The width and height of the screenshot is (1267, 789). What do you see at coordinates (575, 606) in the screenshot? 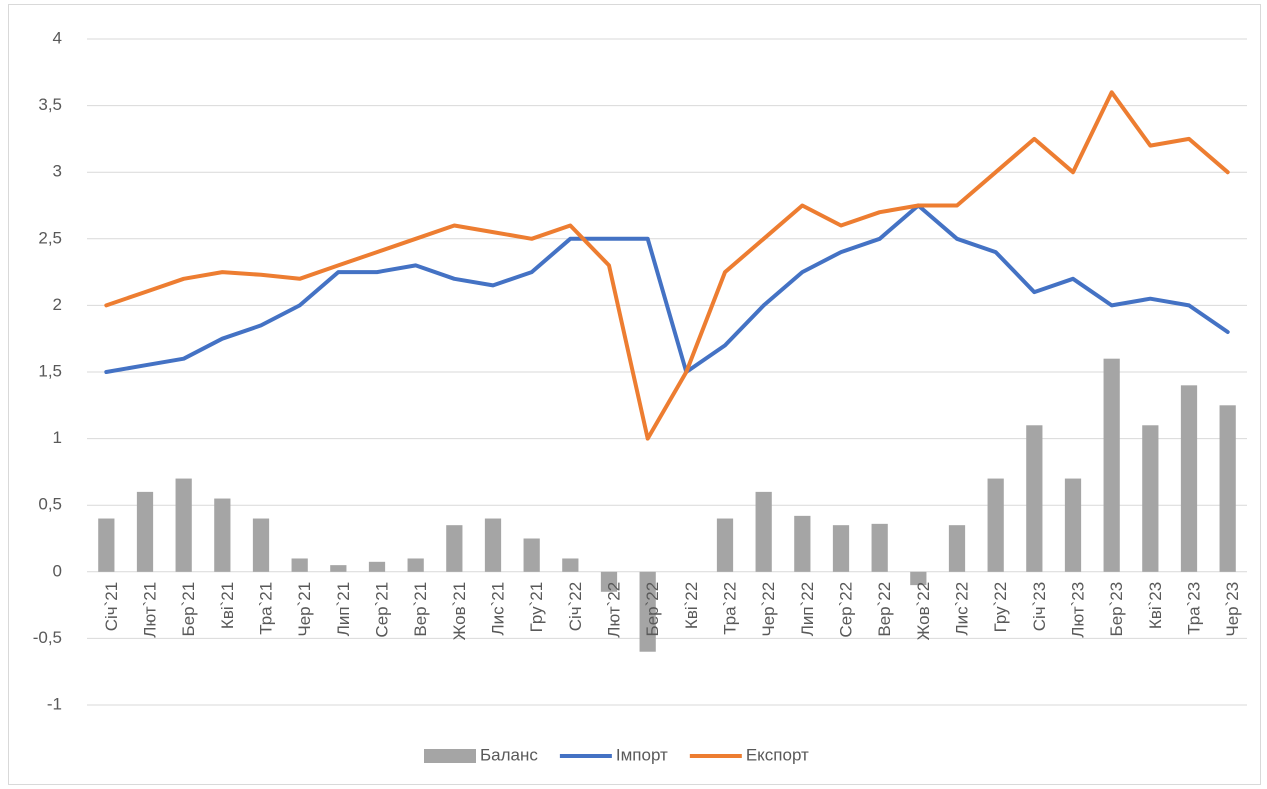
I see `x-tick-label: Січ`22` at bounding box center [575, 606].